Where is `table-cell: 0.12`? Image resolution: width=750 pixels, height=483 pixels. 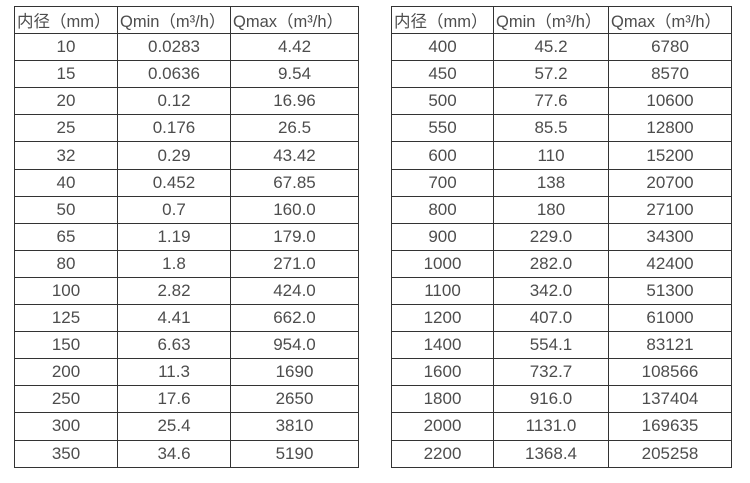
table-cell: 0.12 is located at coordinates (174, 101).